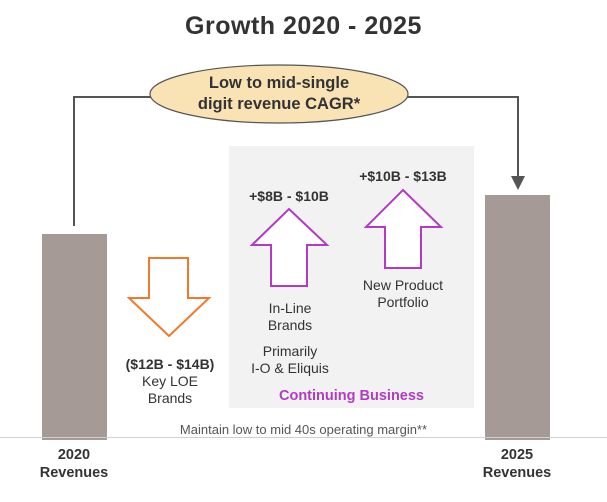 Image resolution: width=607 pixels, height=502 pixels. Describe the element at coordinates (403, 285) in the screenshot. I see `newprod-line1: New Product` at that location.